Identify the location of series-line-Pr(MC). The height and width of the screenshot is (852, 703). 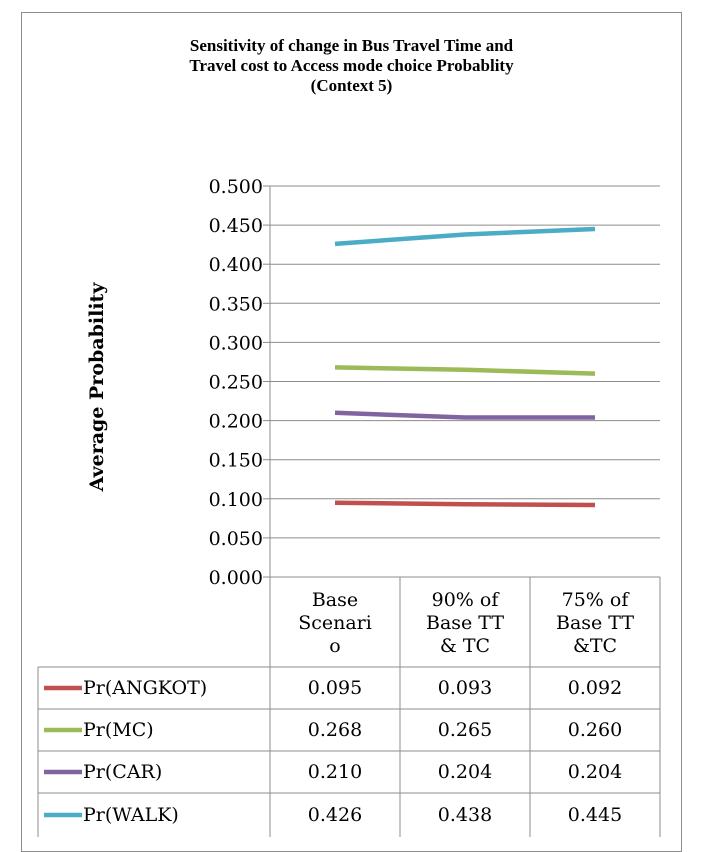
(465, 370).